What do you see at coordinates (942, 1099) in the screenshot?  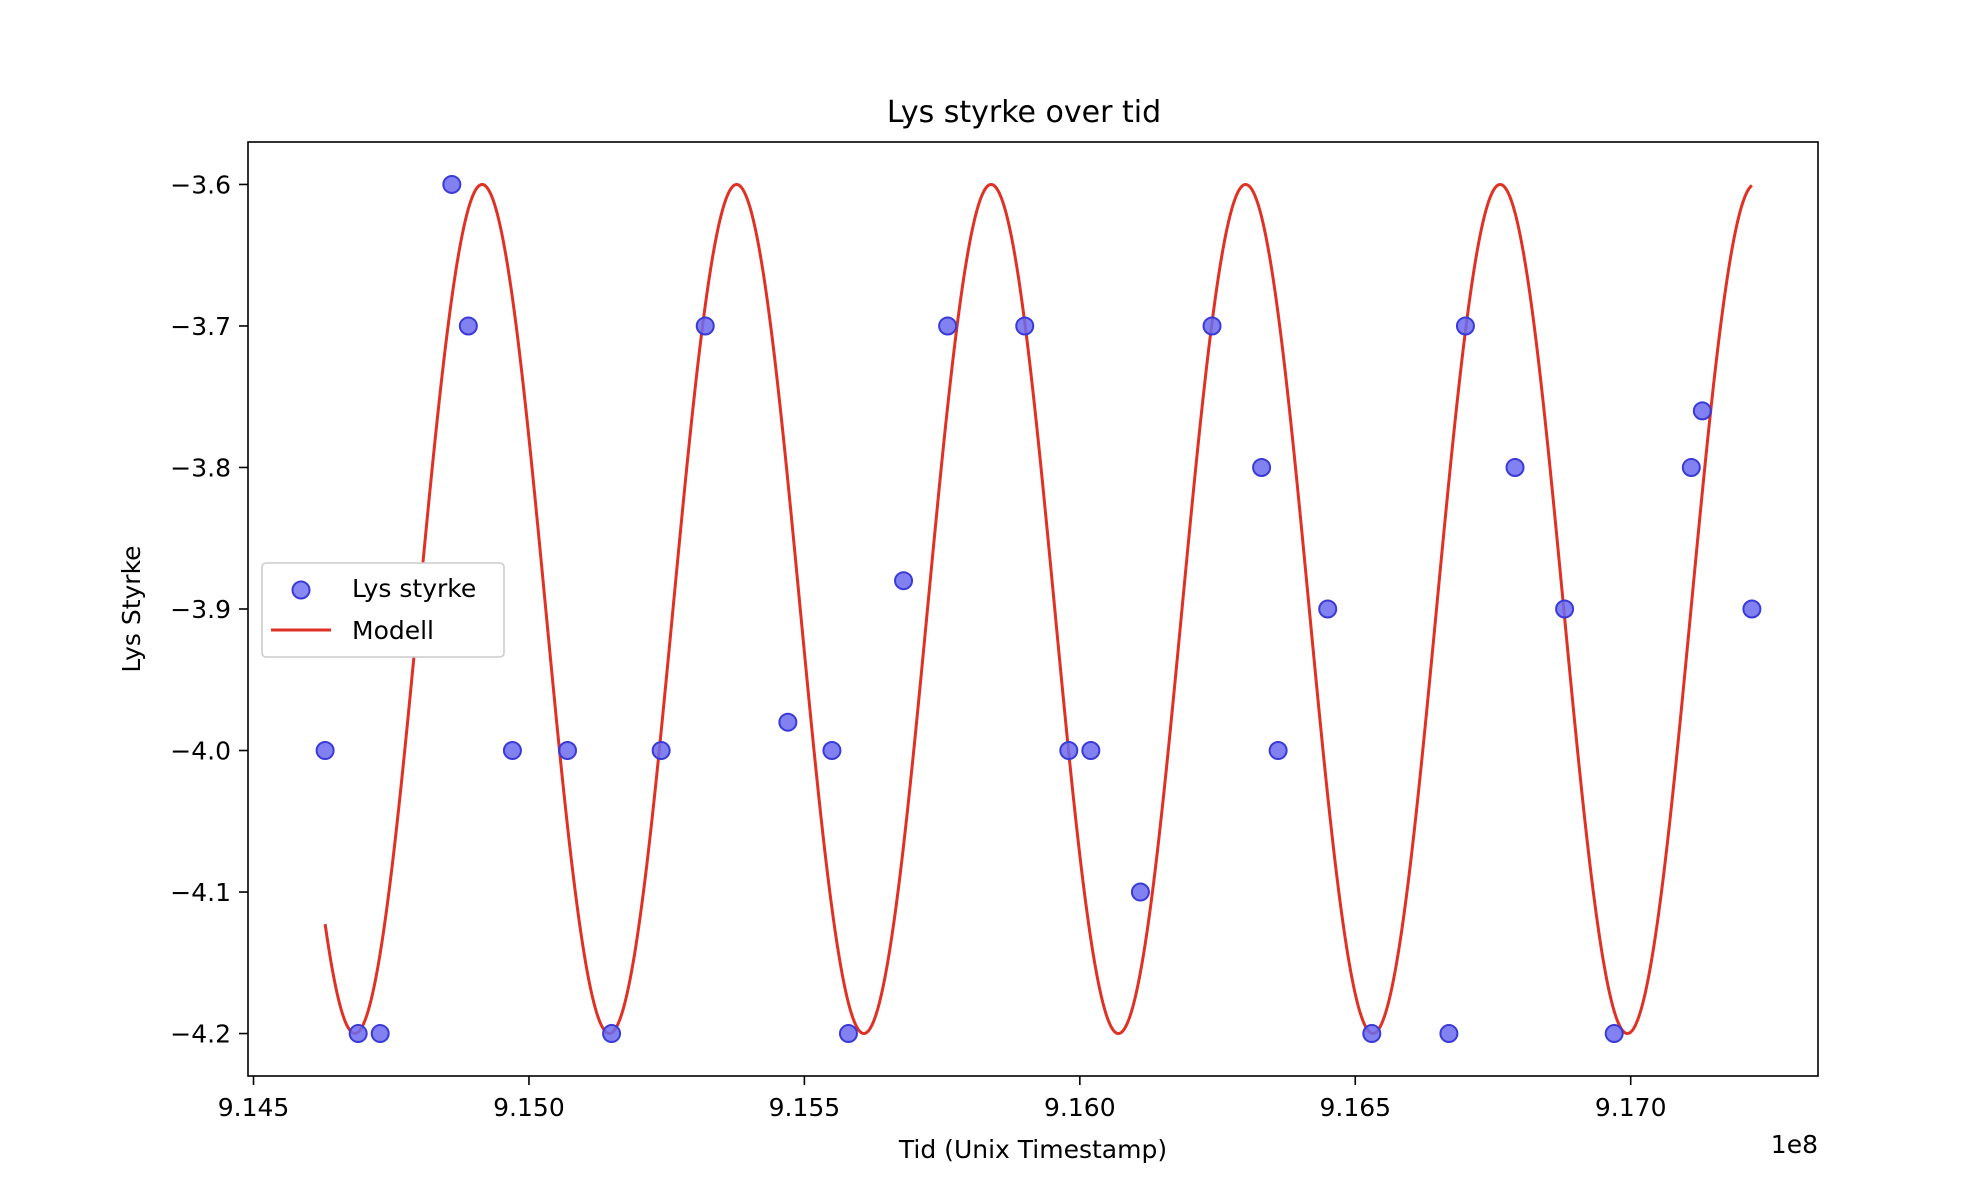 I see `x-axis: 9.145 9.150 9.155 9.160 9.165 9.170` at bounding box center [942, 1099].